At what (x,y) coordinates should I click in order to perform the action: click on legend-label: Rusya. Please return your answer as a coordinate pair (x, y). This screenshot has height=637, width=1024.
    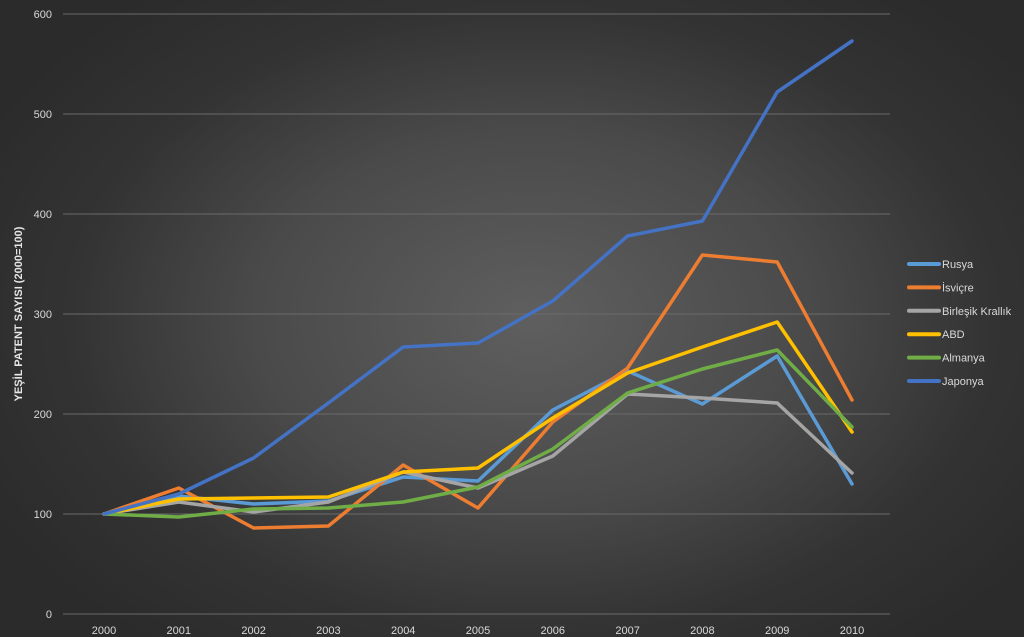
    Looking at the image, I should click on (958, 265).